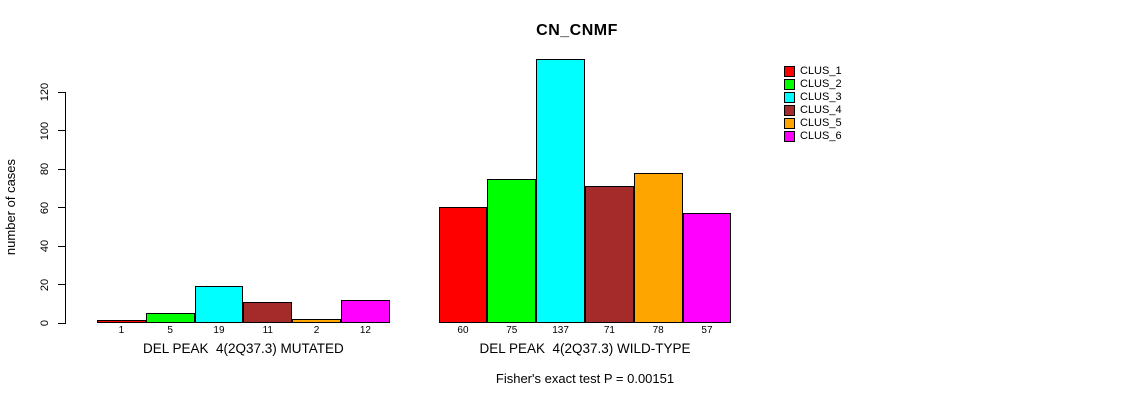 The width and height of the screenshot is (1140, 400). Describe the element at coordinates (560, 330) in the screenshot. I see `bar-value-label: 137` at that location.